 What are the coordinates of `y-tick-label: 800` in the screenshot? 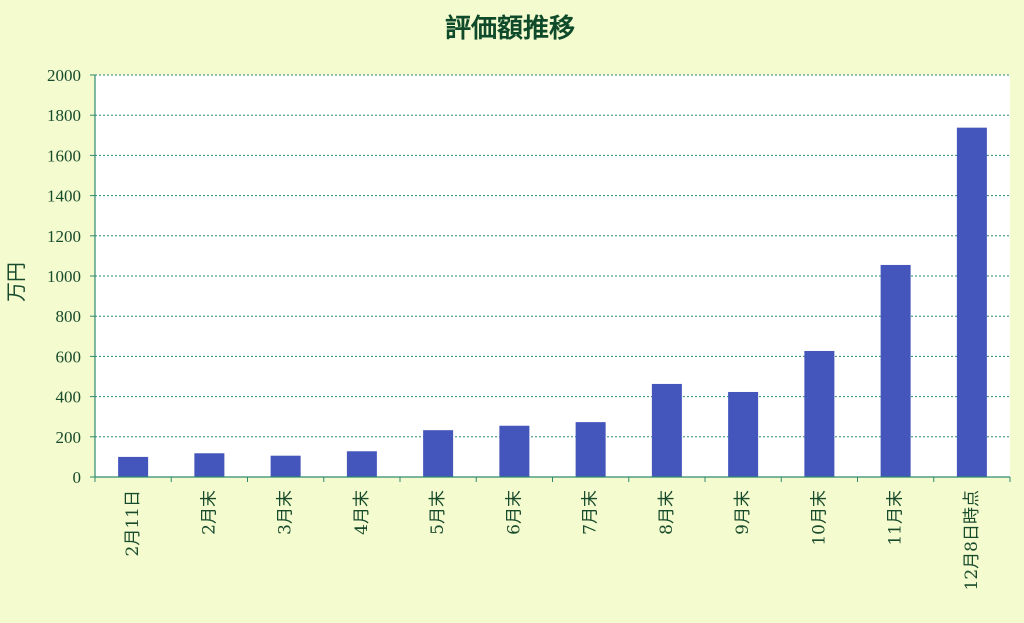 It's located at (69, 316).